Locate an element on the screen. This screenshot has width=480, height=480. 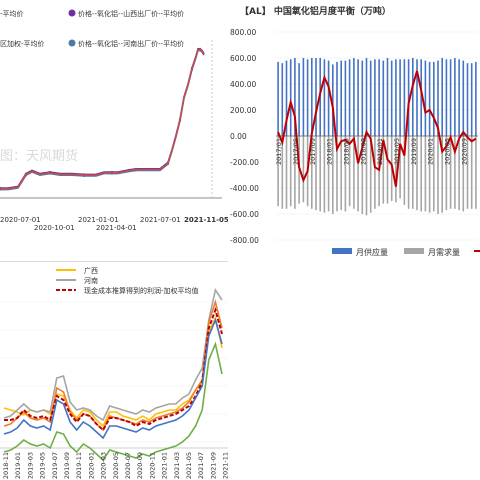
legend-label-2: 河南 is located at coordinates (91, 280).